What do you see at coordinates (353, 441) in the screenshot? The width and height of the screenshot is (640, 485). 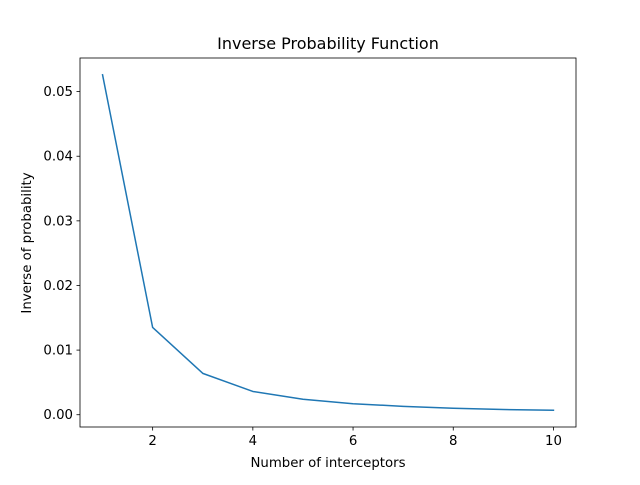 I see `x-tick-label: 6` at bounding box center [353, 441].